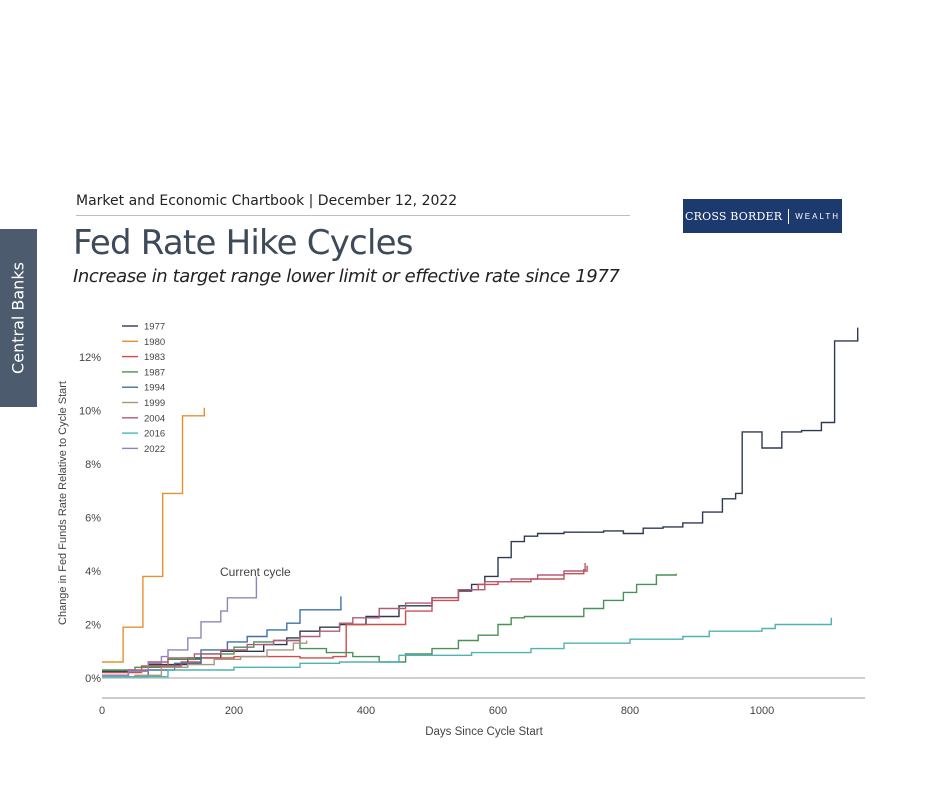  I want to click on y-tick-label: 10%, so click(90, 412).